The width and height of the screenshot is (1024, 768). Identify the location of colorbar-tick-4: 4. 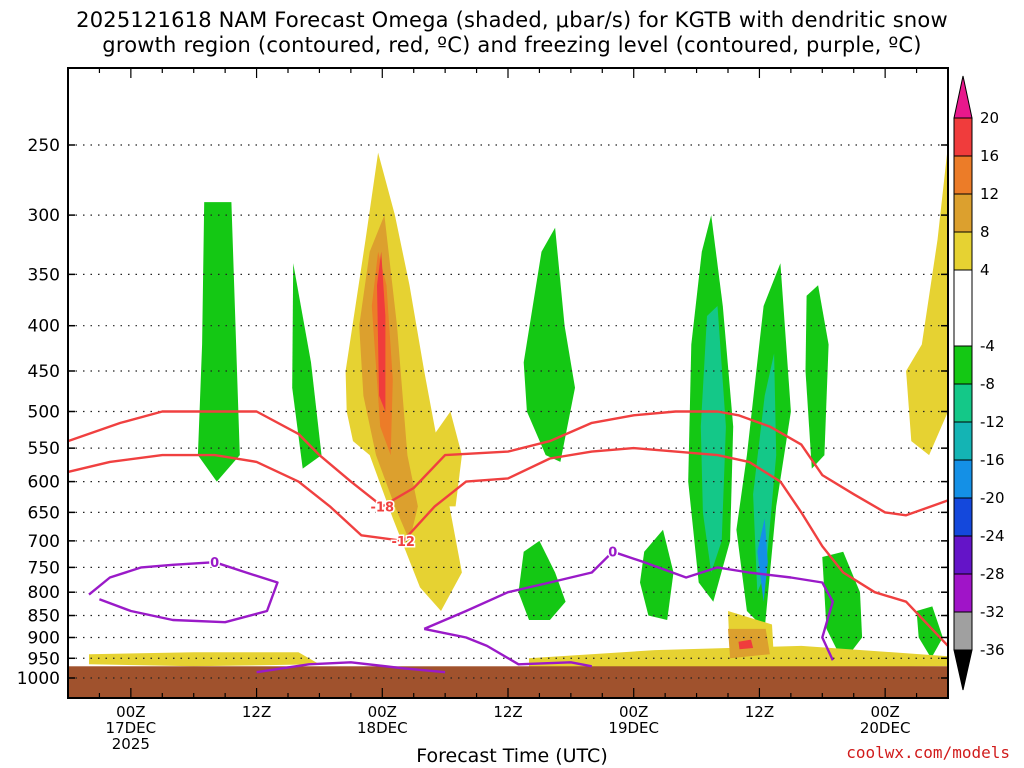
(985, 270).